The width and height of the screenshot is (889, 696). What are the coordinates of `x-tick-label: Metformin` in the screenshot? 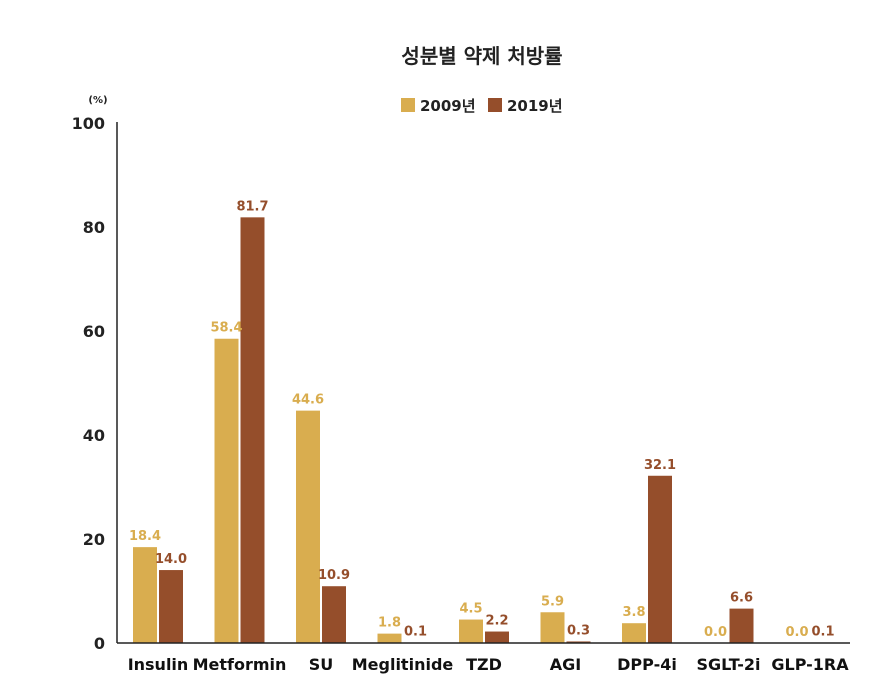 It's located at (240, 664).